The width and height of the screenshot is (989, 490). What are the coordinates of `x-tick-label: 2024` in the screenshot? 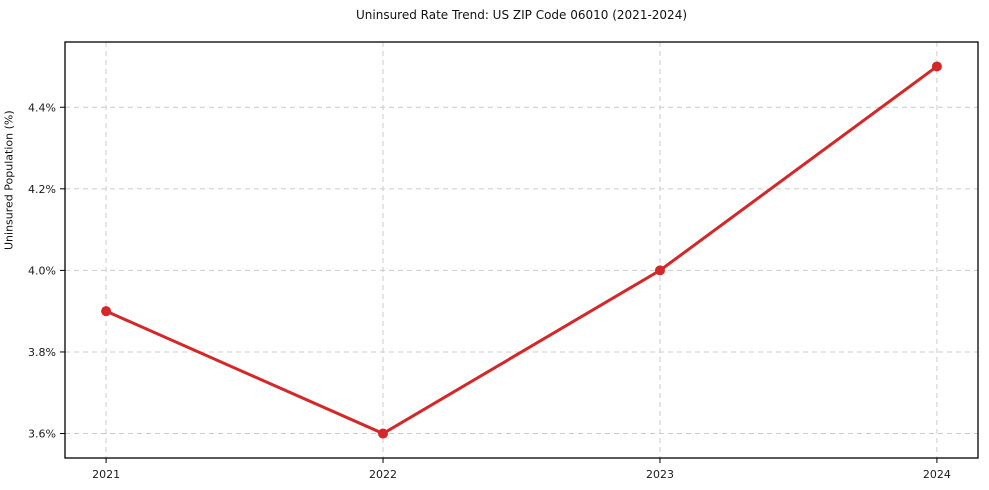 It's located at (937, 474).